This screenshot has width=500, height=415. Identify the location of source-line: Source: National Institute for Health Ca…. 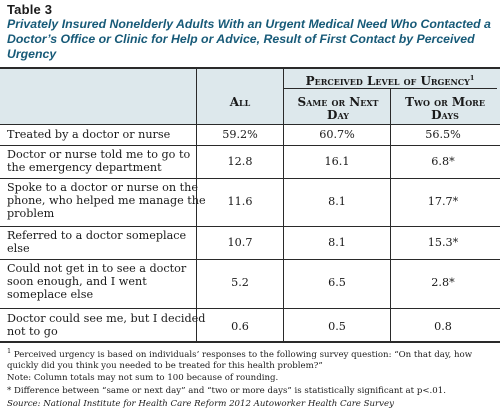
(200, 404).